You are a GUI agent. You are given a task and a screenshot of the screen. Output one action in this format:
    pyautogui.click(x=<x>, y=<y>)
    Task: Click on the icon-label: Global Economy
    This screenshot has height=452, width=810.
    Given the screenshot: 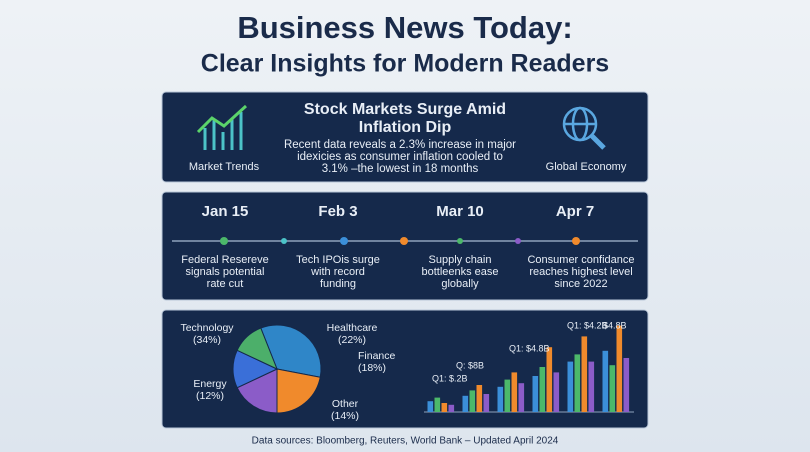 What is the action you would take?
    pyautogui.click(x=586, y=167)
    